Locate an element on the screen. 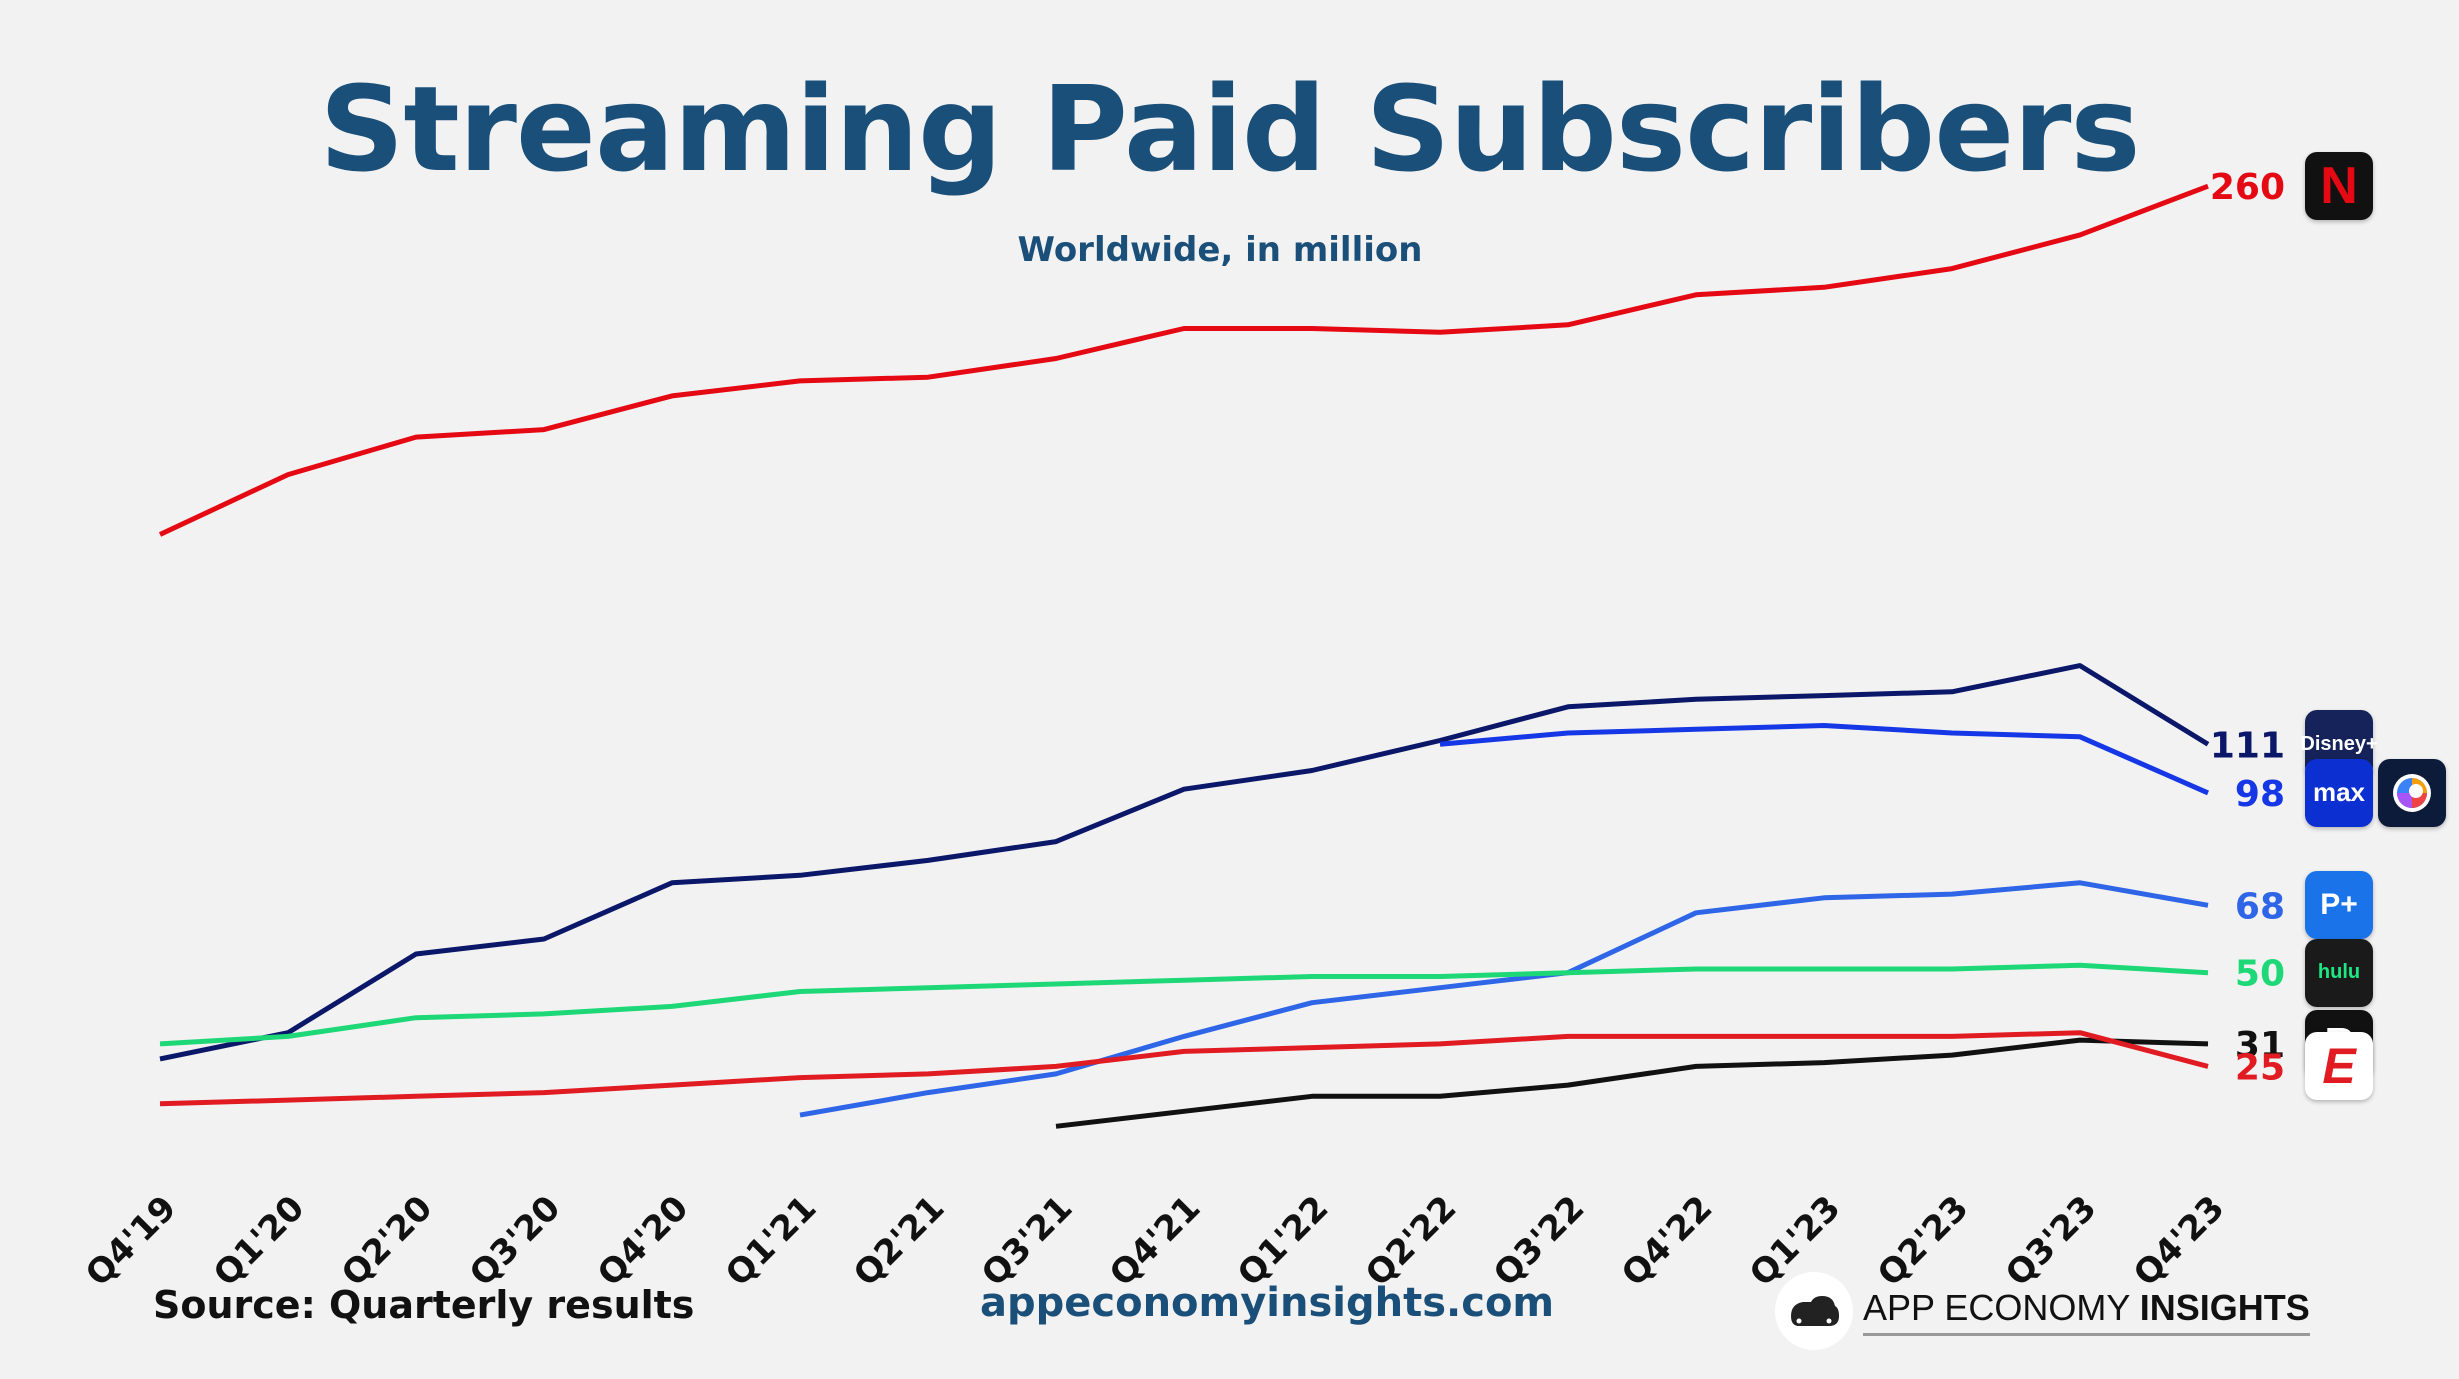  end-label-peacock: 31 is located at coordinates (2260, 1045).